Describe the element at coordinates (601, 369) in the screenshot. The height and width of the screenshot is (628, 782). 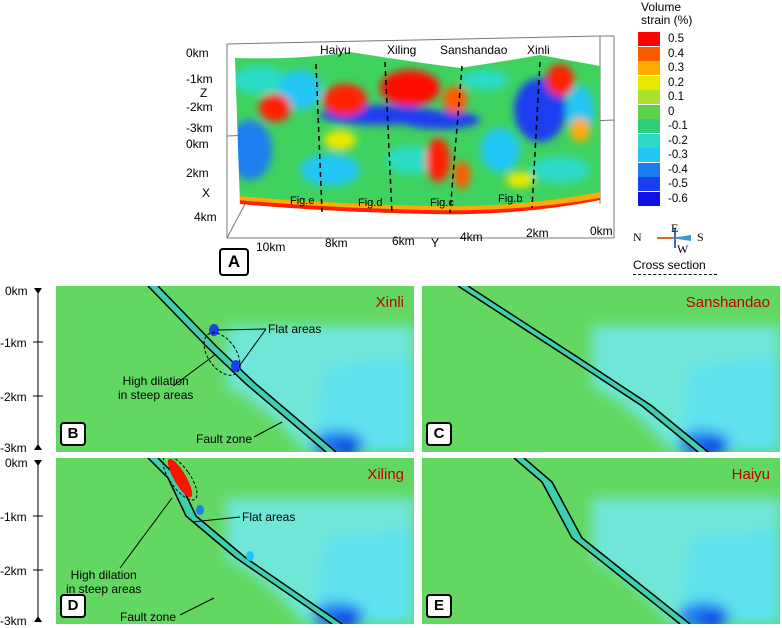
I see `strain-section-c` at that location.